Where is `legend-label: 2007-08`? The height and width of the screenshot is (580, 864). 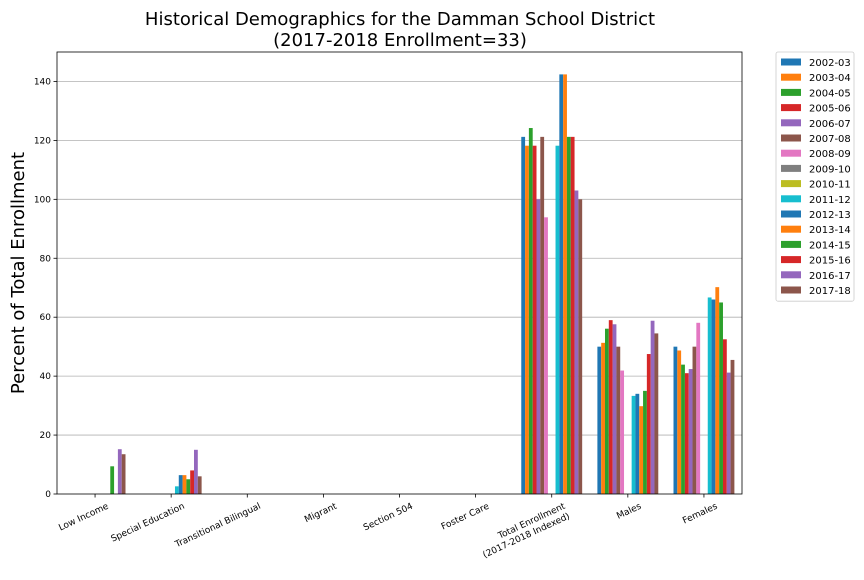 legend-label: 2007-08 is located at coordinates (830, 139).